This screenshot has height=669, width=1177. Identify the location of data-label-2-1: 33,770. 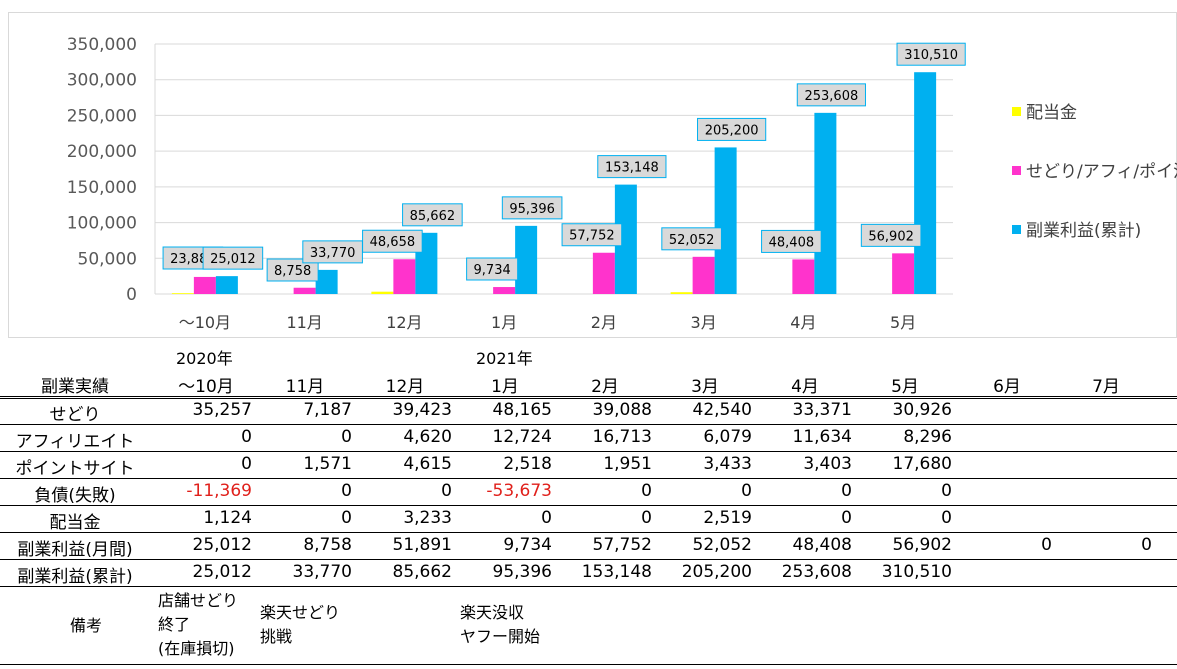
(333, 253).